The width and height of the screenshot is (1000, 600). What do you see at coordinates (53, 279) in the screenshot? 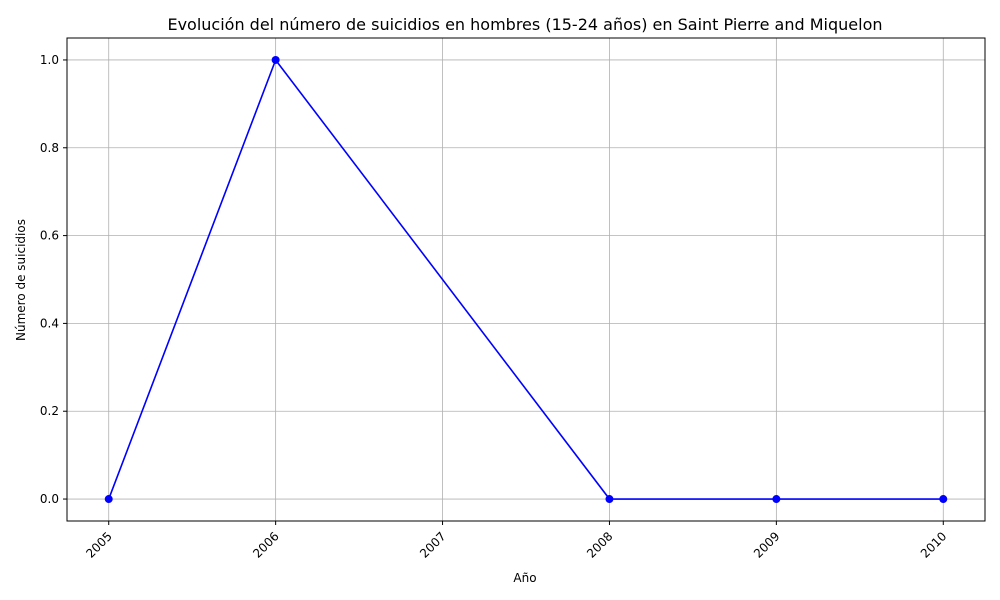
I see `y-axis-ticks: 0.0 0.2 0.4 0.6 0.8 1.0` at bounding box center [53, 279].